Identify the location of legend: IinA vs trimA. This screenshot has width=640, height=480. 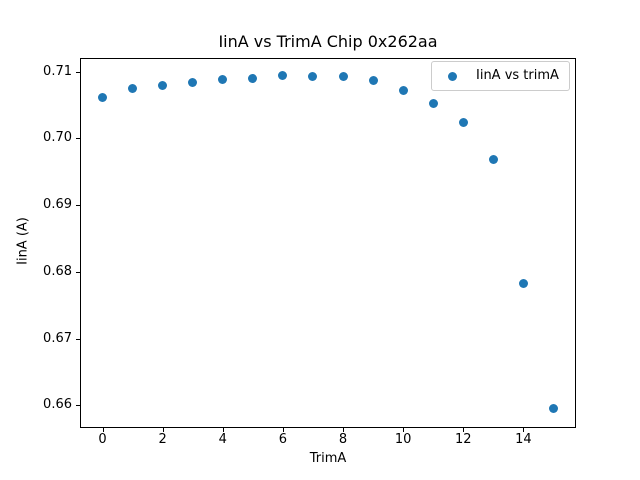
(500, 75).